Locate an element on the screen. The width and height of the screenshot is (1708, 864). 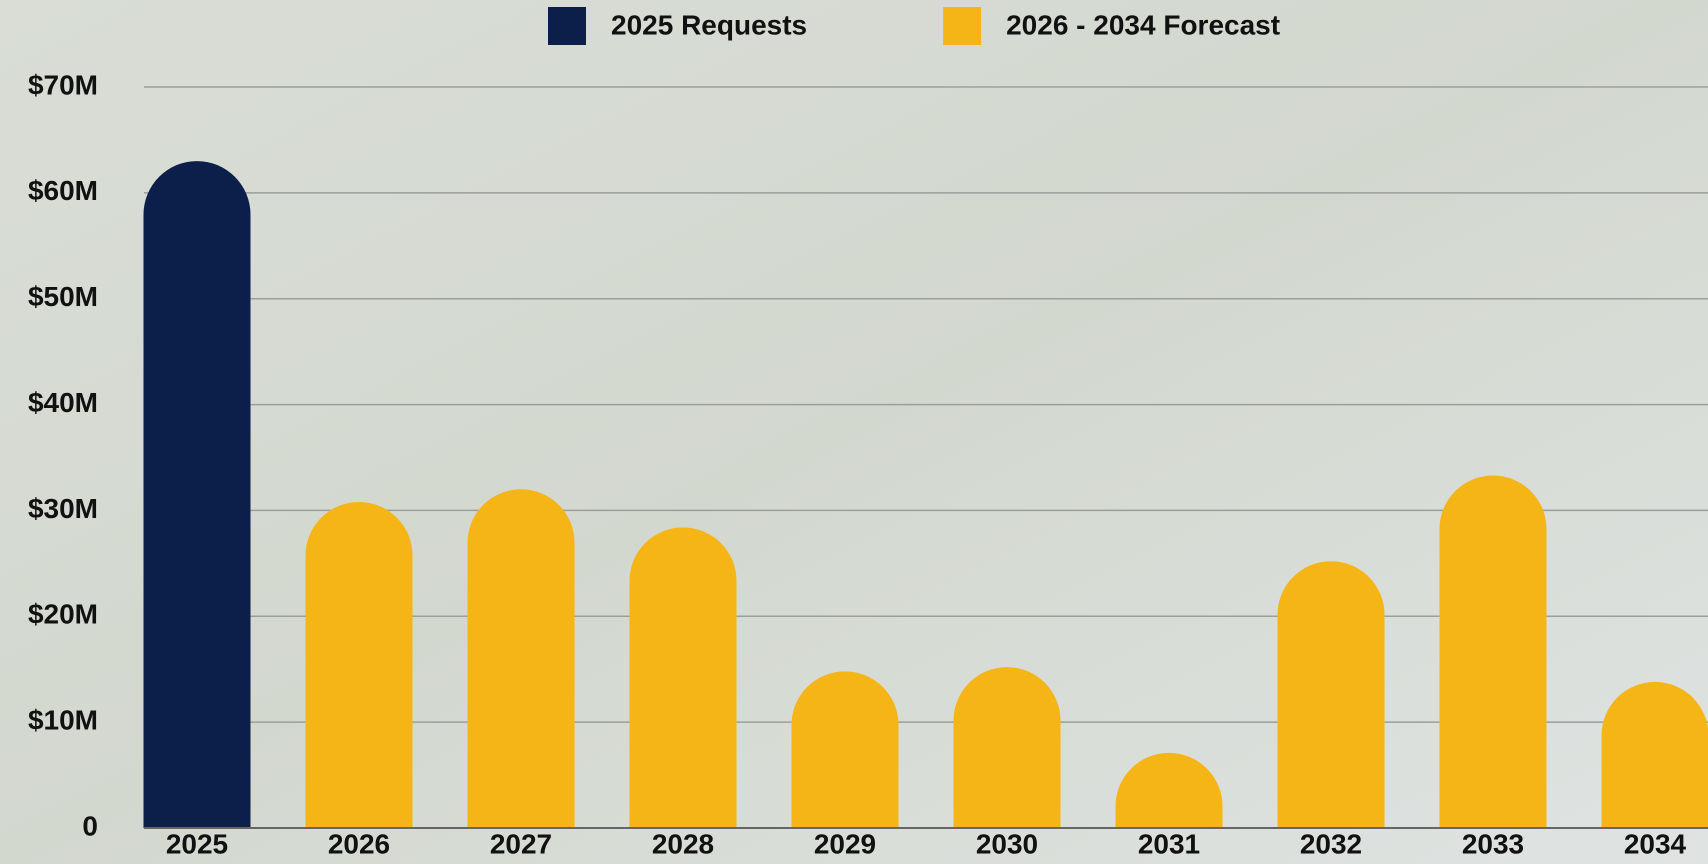
y-tick-label: $40M is located at coordinates (63, 402).